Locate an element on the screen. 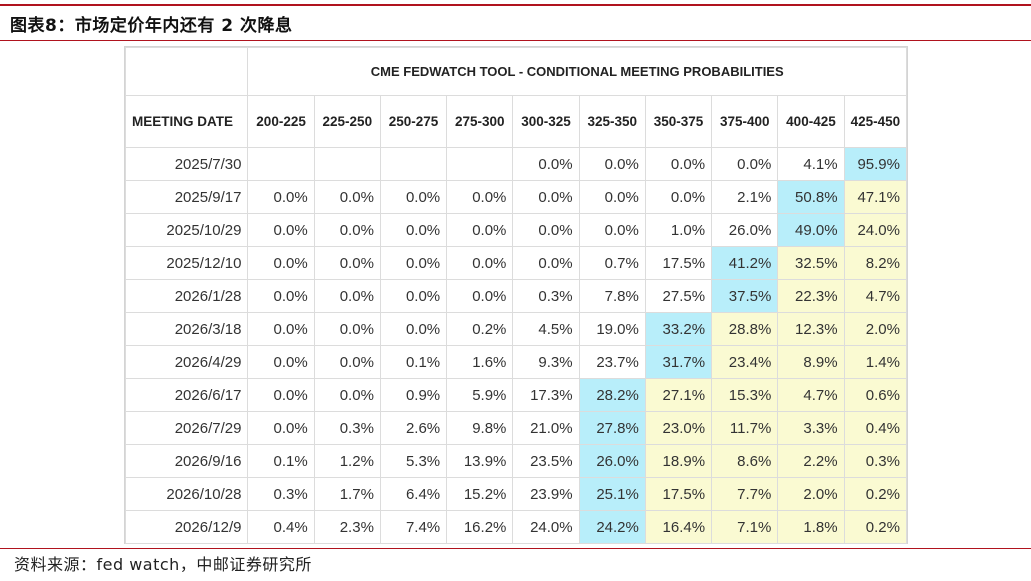 The height and width of the screenshot is (581, 1031). probability-cell: 4.5% is located at coordinates (546, 329).